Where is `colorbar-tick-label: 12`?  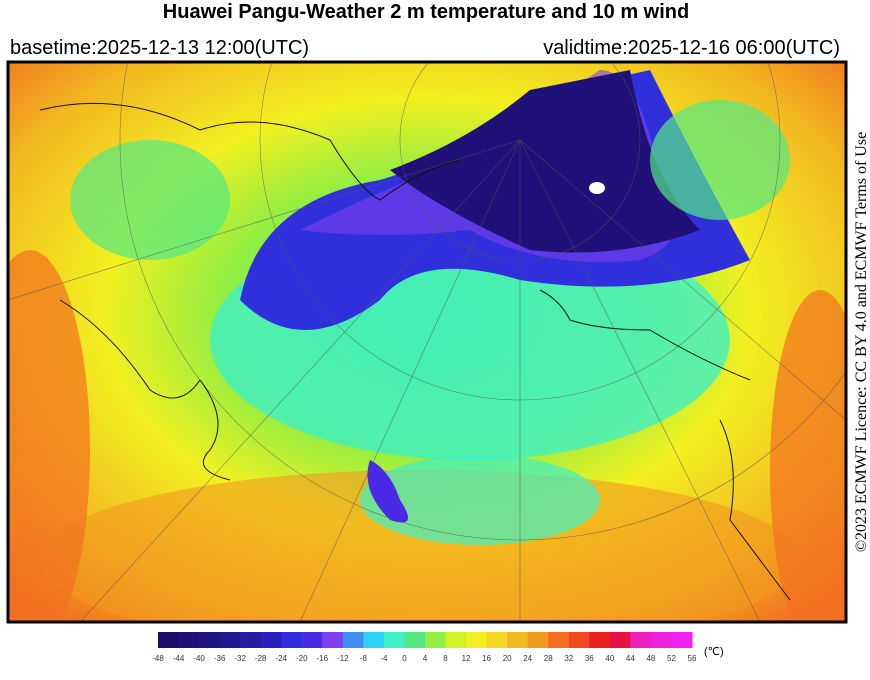 colorbar-tick-label: 12 is located at coordinates (466, 658).